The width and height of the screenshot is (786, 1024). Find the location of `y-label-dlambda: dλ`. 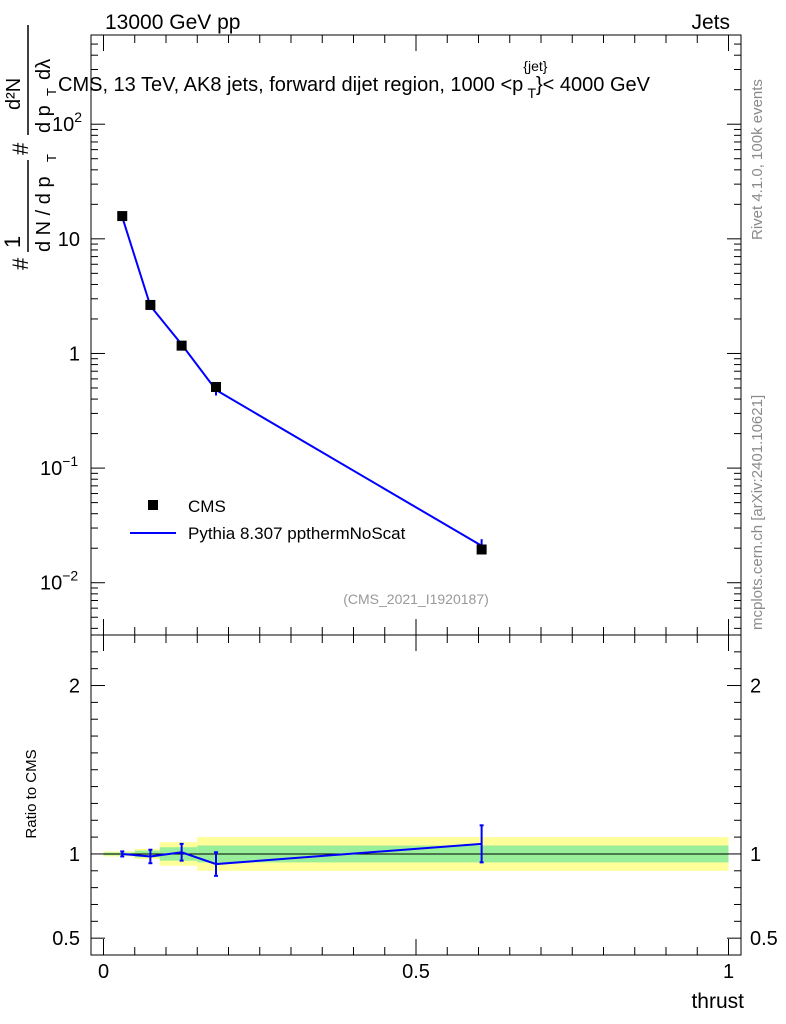

y-label-dlambda: dλ is located at coordinates (44, 69).